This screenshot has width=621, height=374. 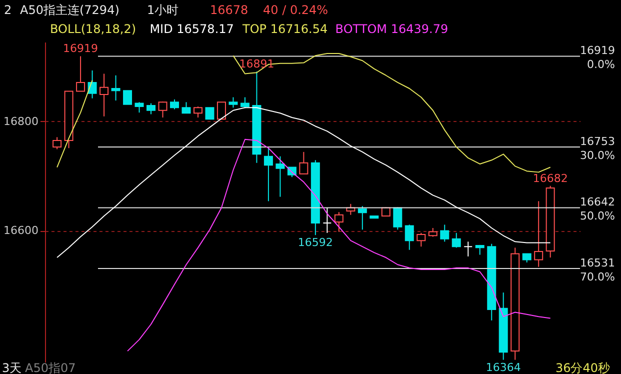 What do you see at coordinates (503, 367) in the screenshot?
I see `annotation: 16364` at bounding box center [503, 367].